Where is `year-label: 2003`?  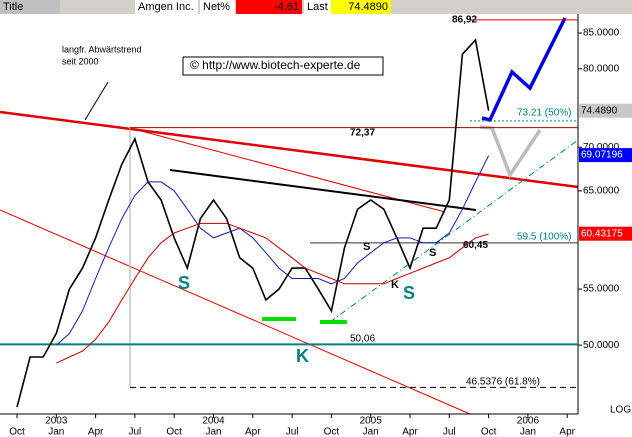
year-label: 2003 is located at coordinates (56, 421).